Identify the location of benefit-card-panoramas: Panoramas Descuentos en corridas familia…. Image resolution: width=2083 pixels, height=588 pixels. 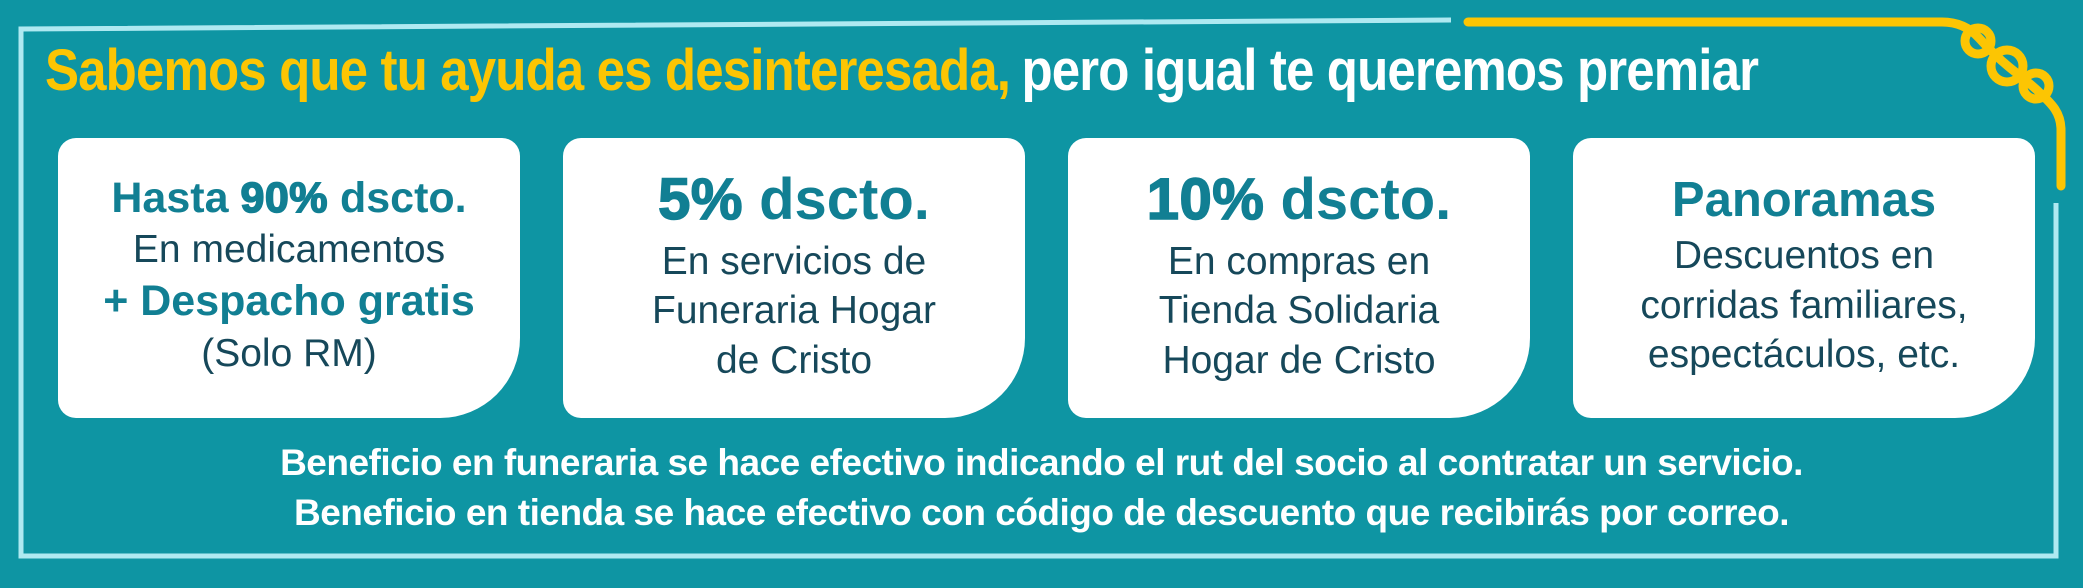
(1804, 278).